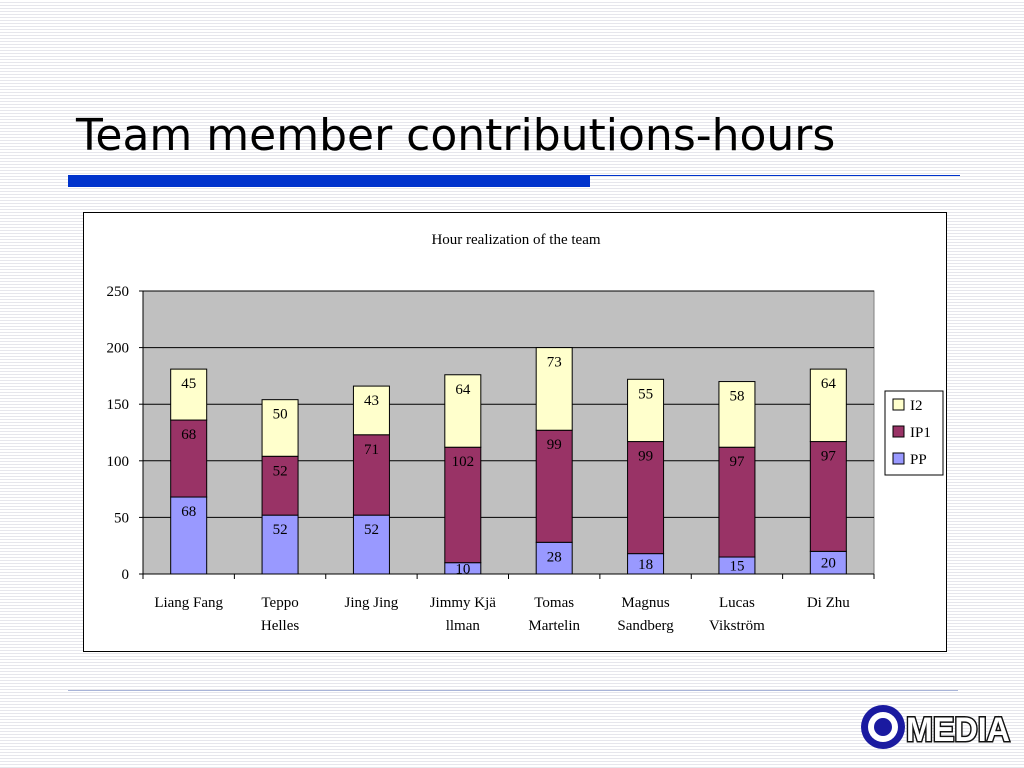  Describe the element at coordinates (371, 450) in the screenshot. I see `data-label: 71` at that location.